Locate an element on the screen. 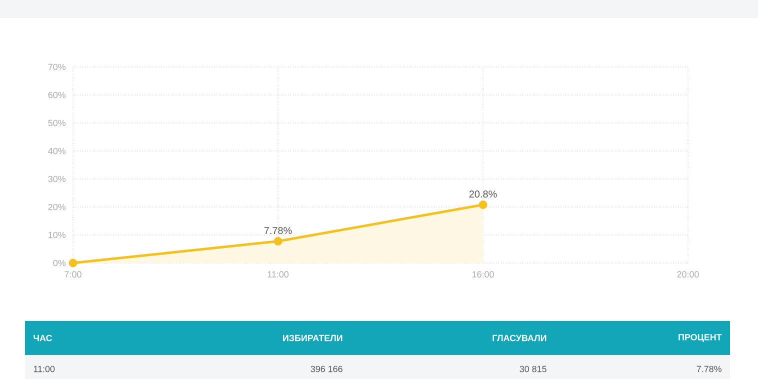 The image size is (758, 379). y-tick-label: 60% is located at coordinates (57, 95).